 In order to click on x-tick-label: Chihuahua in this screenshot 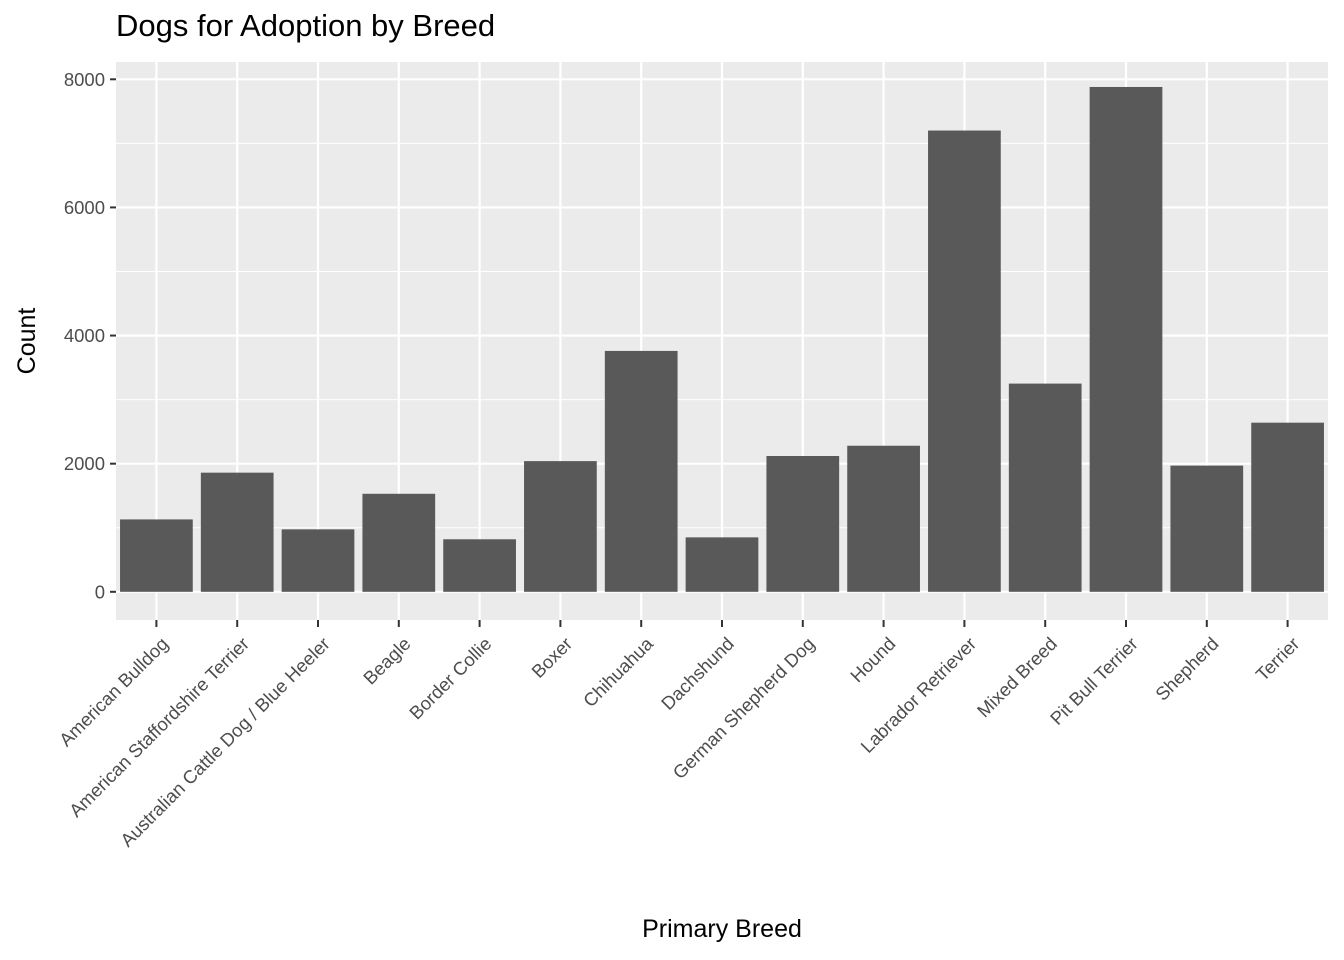, I will do `click(618, 671)`.